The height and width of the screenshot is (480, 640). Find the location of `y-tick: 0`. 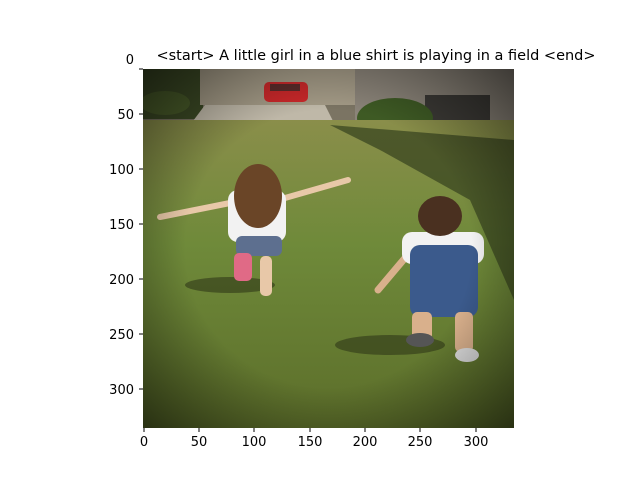

y-tick: 0 is located at coordinates (134, 61).